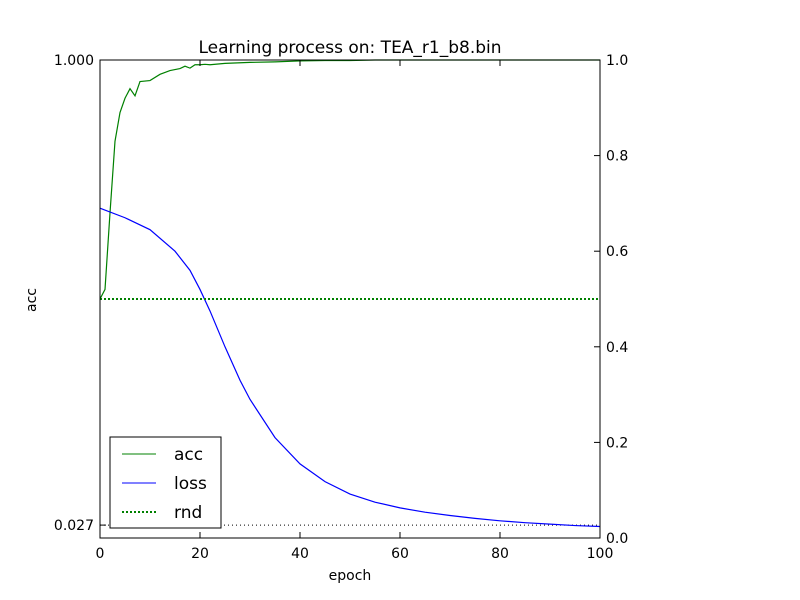  Describe the element at coordinates (617, 252) in the screenshot. I see `right-tick-label: 0.6` at that location.